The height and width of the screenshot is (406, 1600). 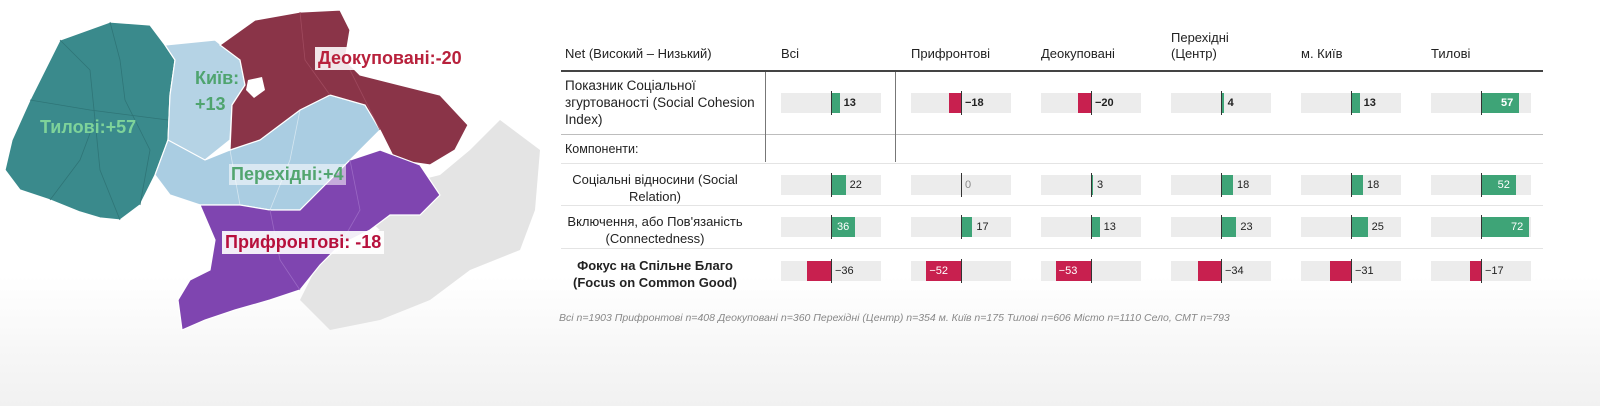 I want to click on column-header-perekhidni: Перехідні (Центр), so click(x=1200, y=45).